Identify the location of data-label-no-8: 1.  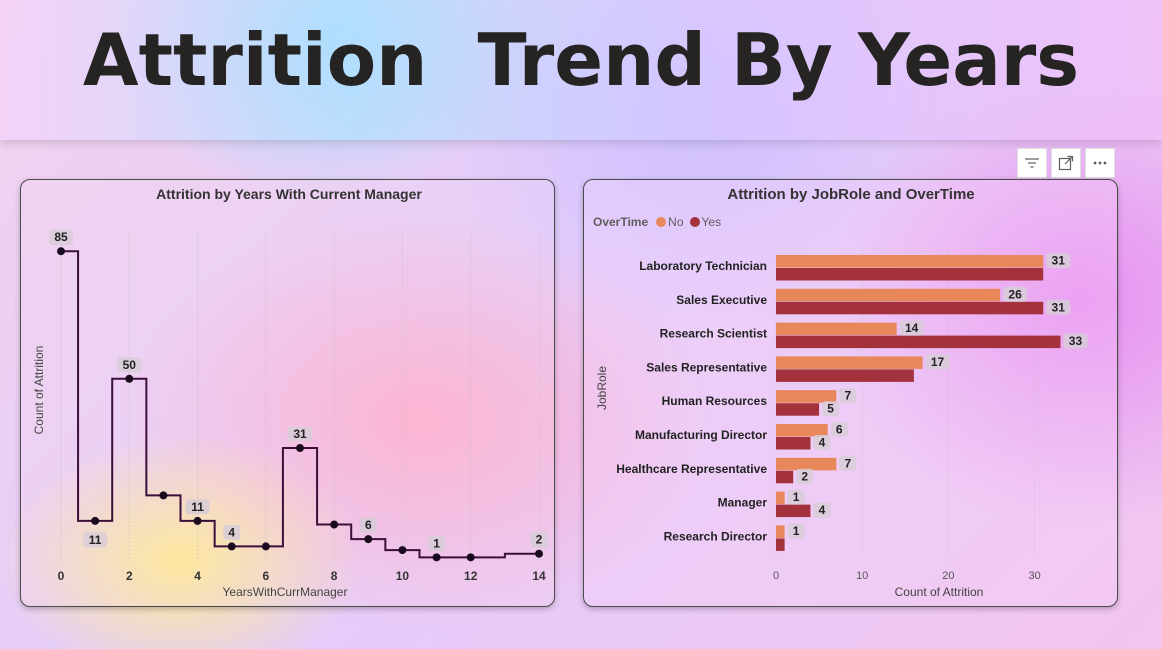
(796, 531).